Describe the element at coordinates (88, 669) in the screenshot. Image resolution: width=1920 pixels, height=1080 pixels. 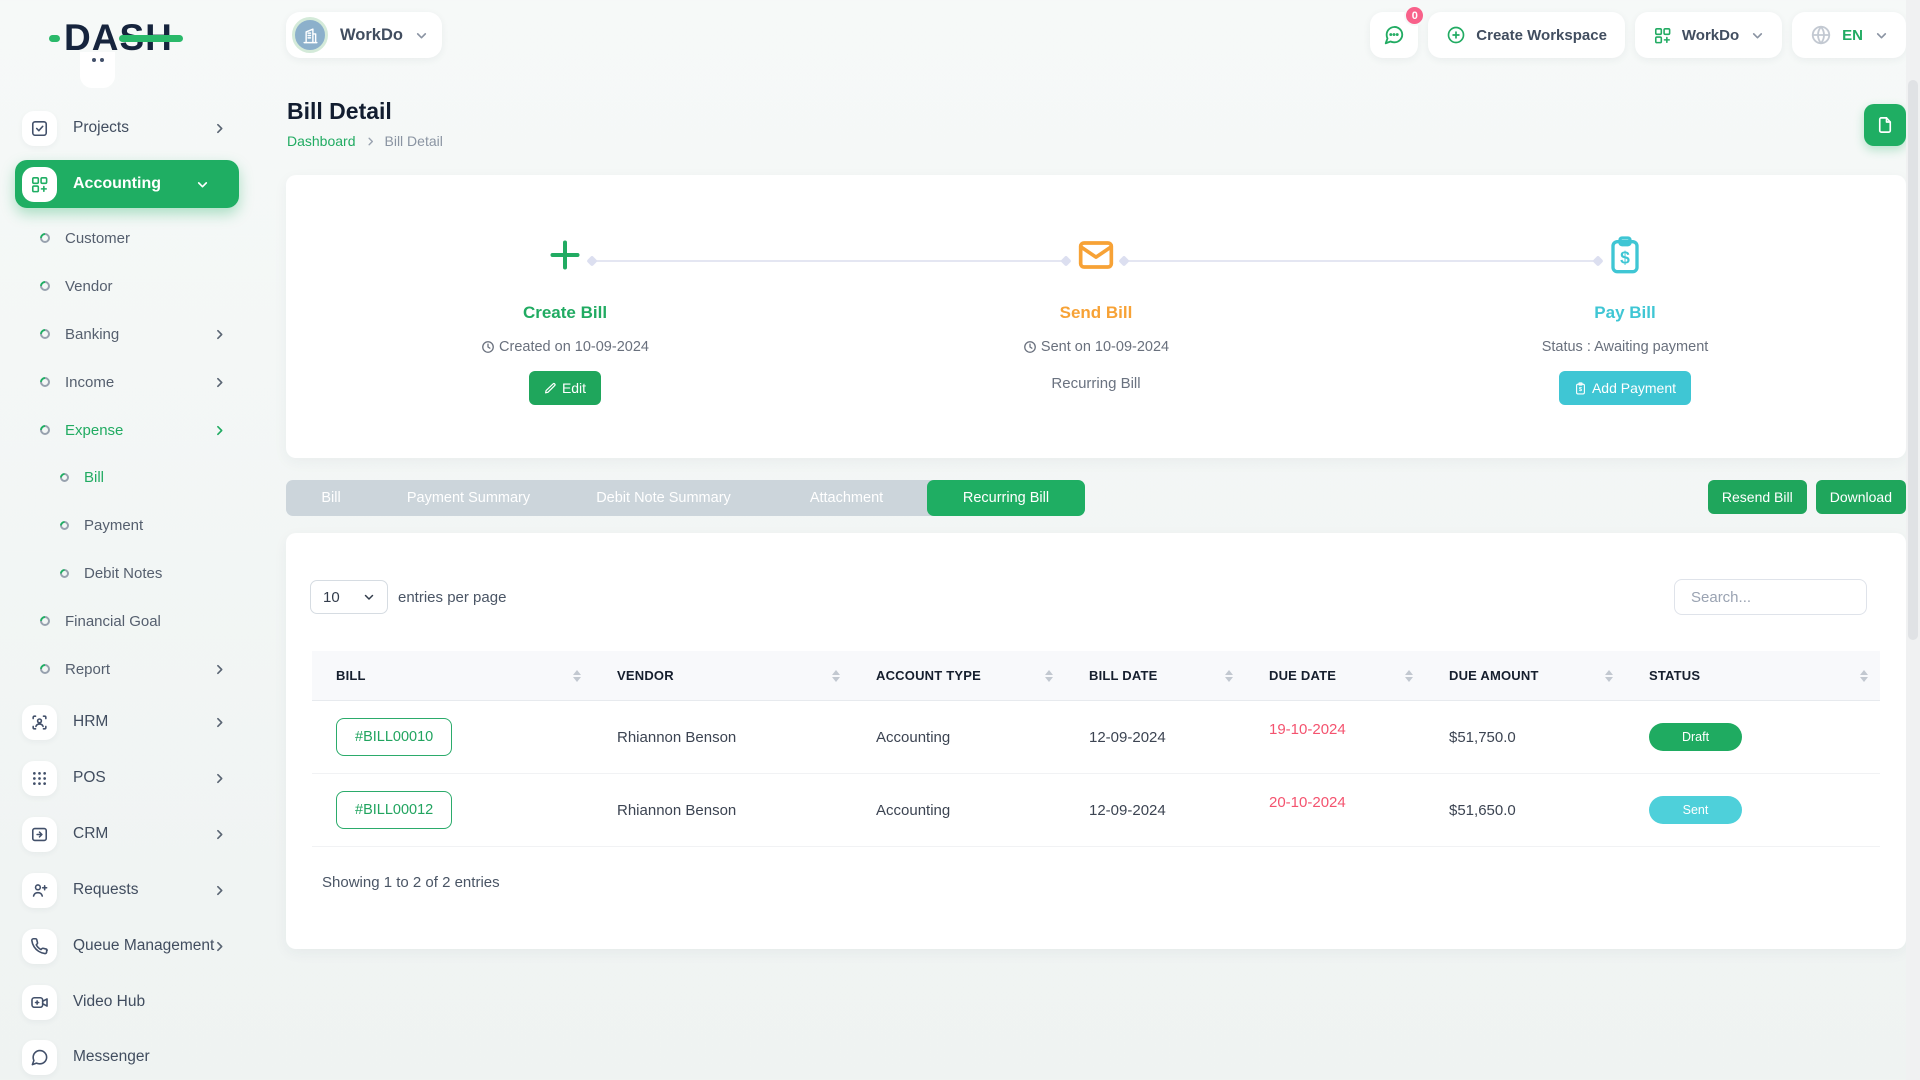
I see `sidebar-item-label: Report` at that location.